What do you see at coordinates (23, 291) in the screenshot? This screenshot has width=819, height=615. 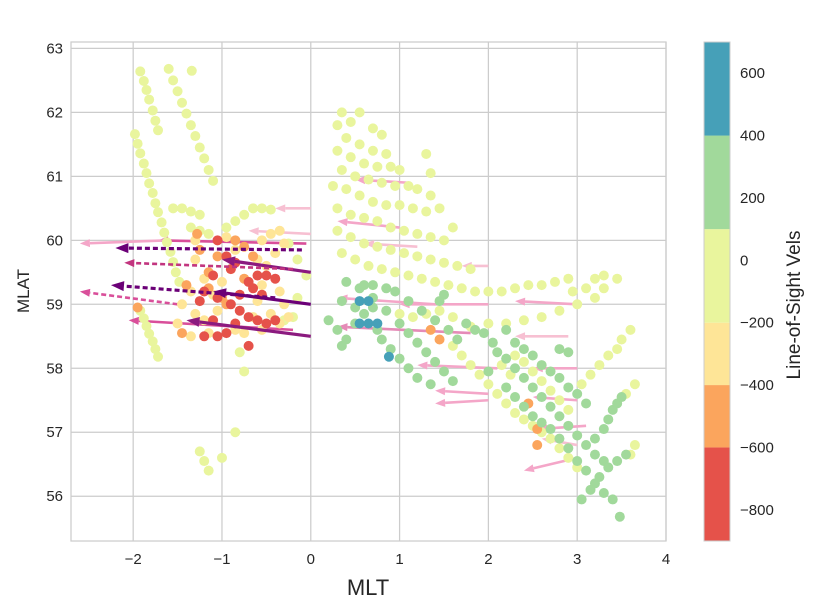 I see `y-axis-label: MLAT` at bounding box center [23, 291].